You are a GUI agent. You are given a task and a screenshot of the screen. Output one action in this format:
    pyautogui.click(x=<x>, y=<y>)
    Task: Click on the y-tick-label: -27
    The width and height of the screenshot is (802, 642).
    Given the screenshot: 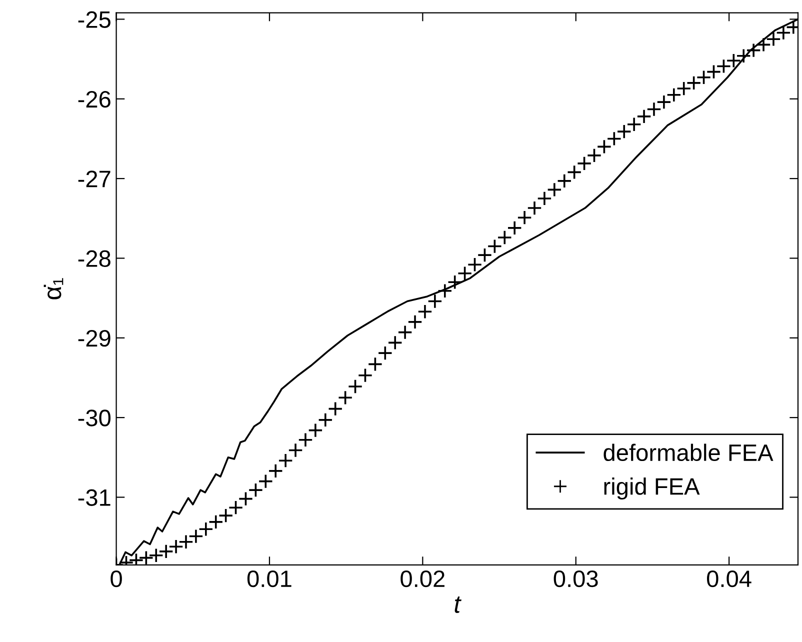 What is the action you would take?
    pyautogui.click(x=94, y=179)
    